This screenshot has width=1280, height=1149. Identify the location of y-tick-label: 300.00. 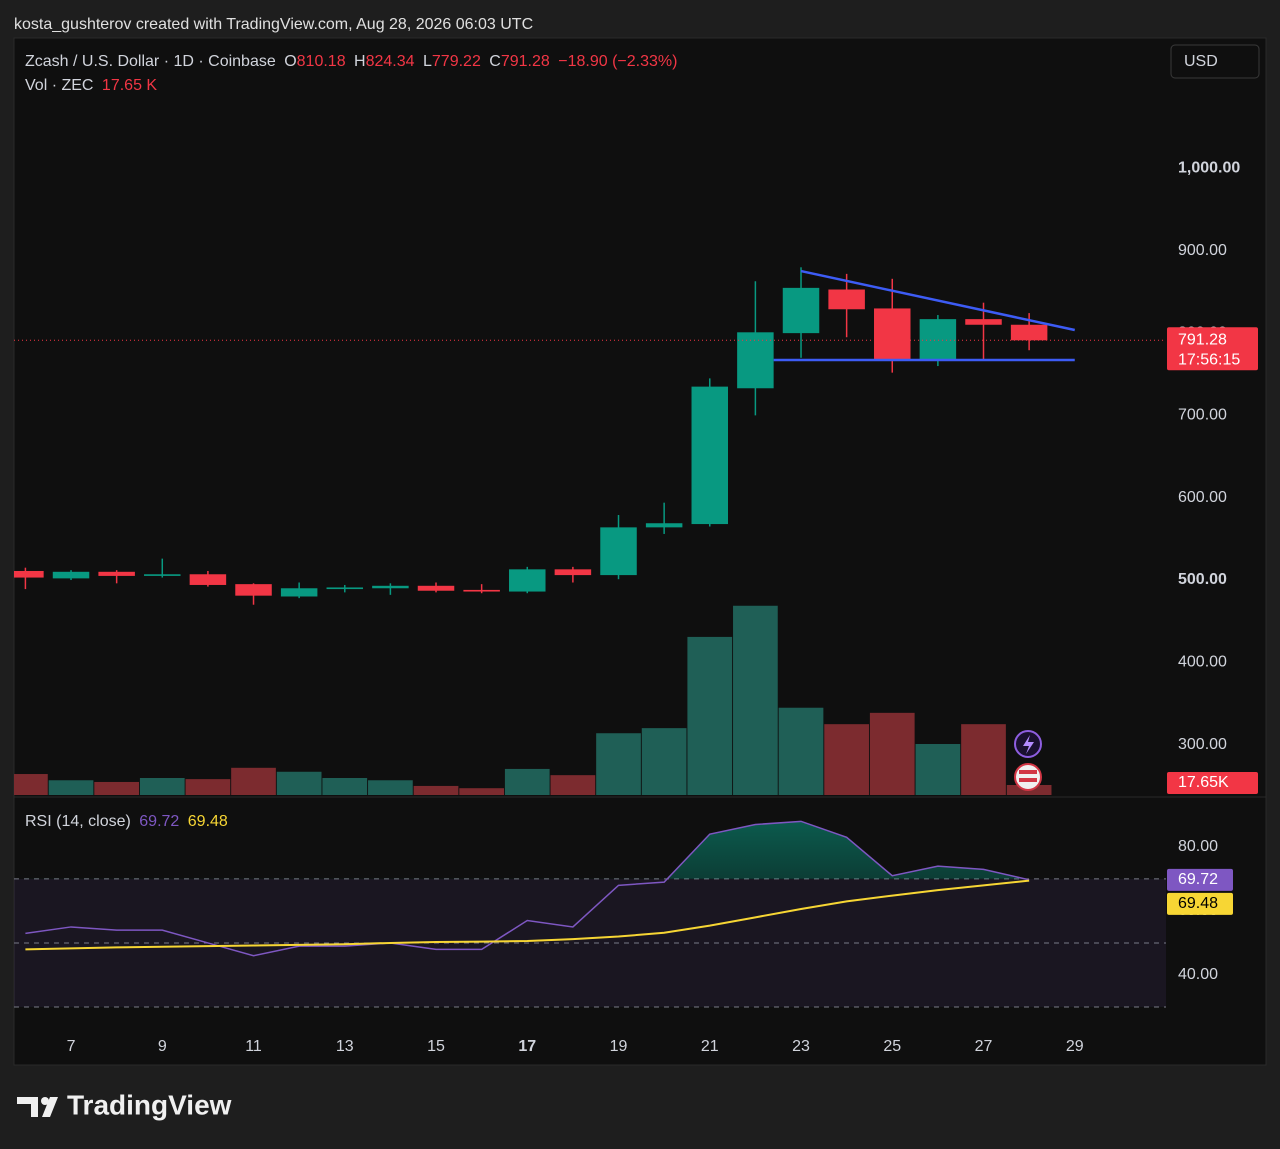
(1202, 744).